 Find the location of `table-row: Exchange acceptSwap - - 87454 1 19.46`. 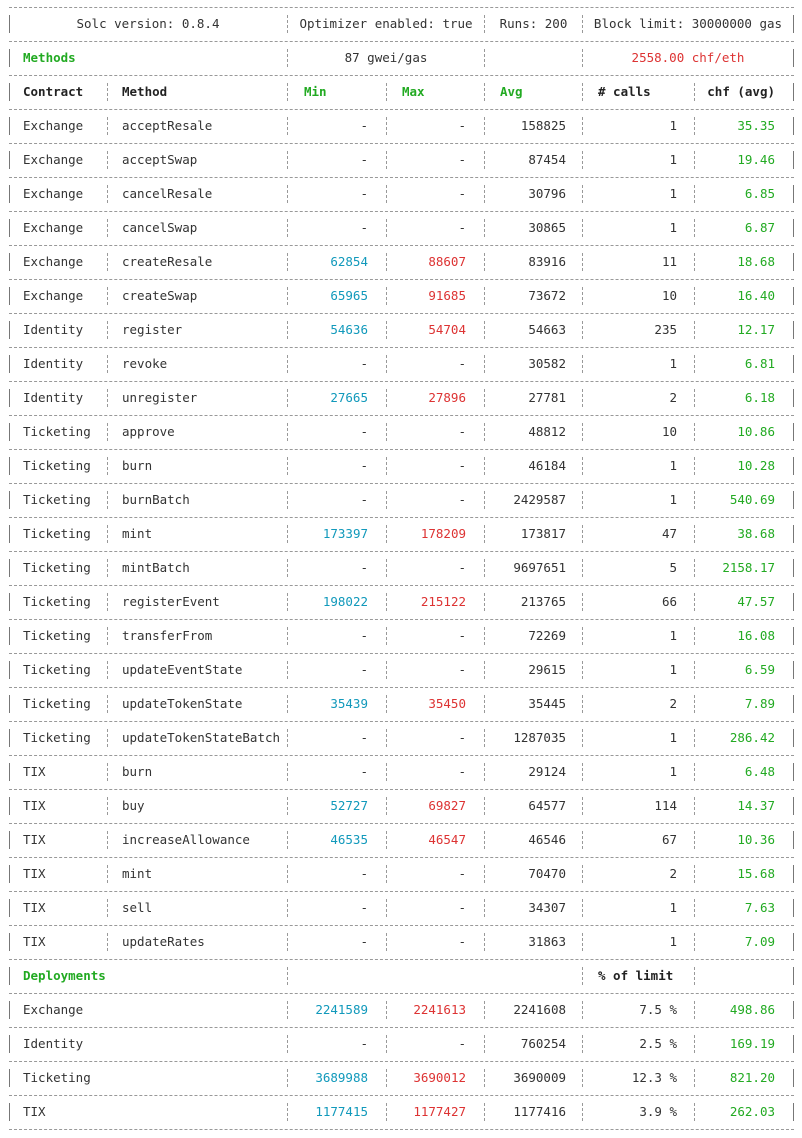

table-row: Exchange acceptSwap - - 87454 1 19.46 is located at coordinates (401, 160).